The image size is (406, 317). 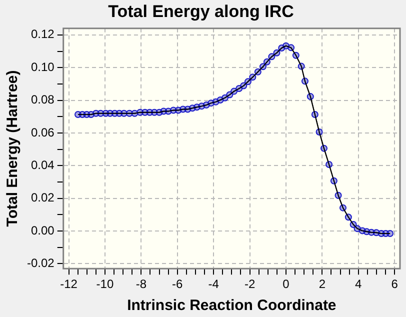 I want to click on x-tick-label: 4, so click(x=358, y=284).